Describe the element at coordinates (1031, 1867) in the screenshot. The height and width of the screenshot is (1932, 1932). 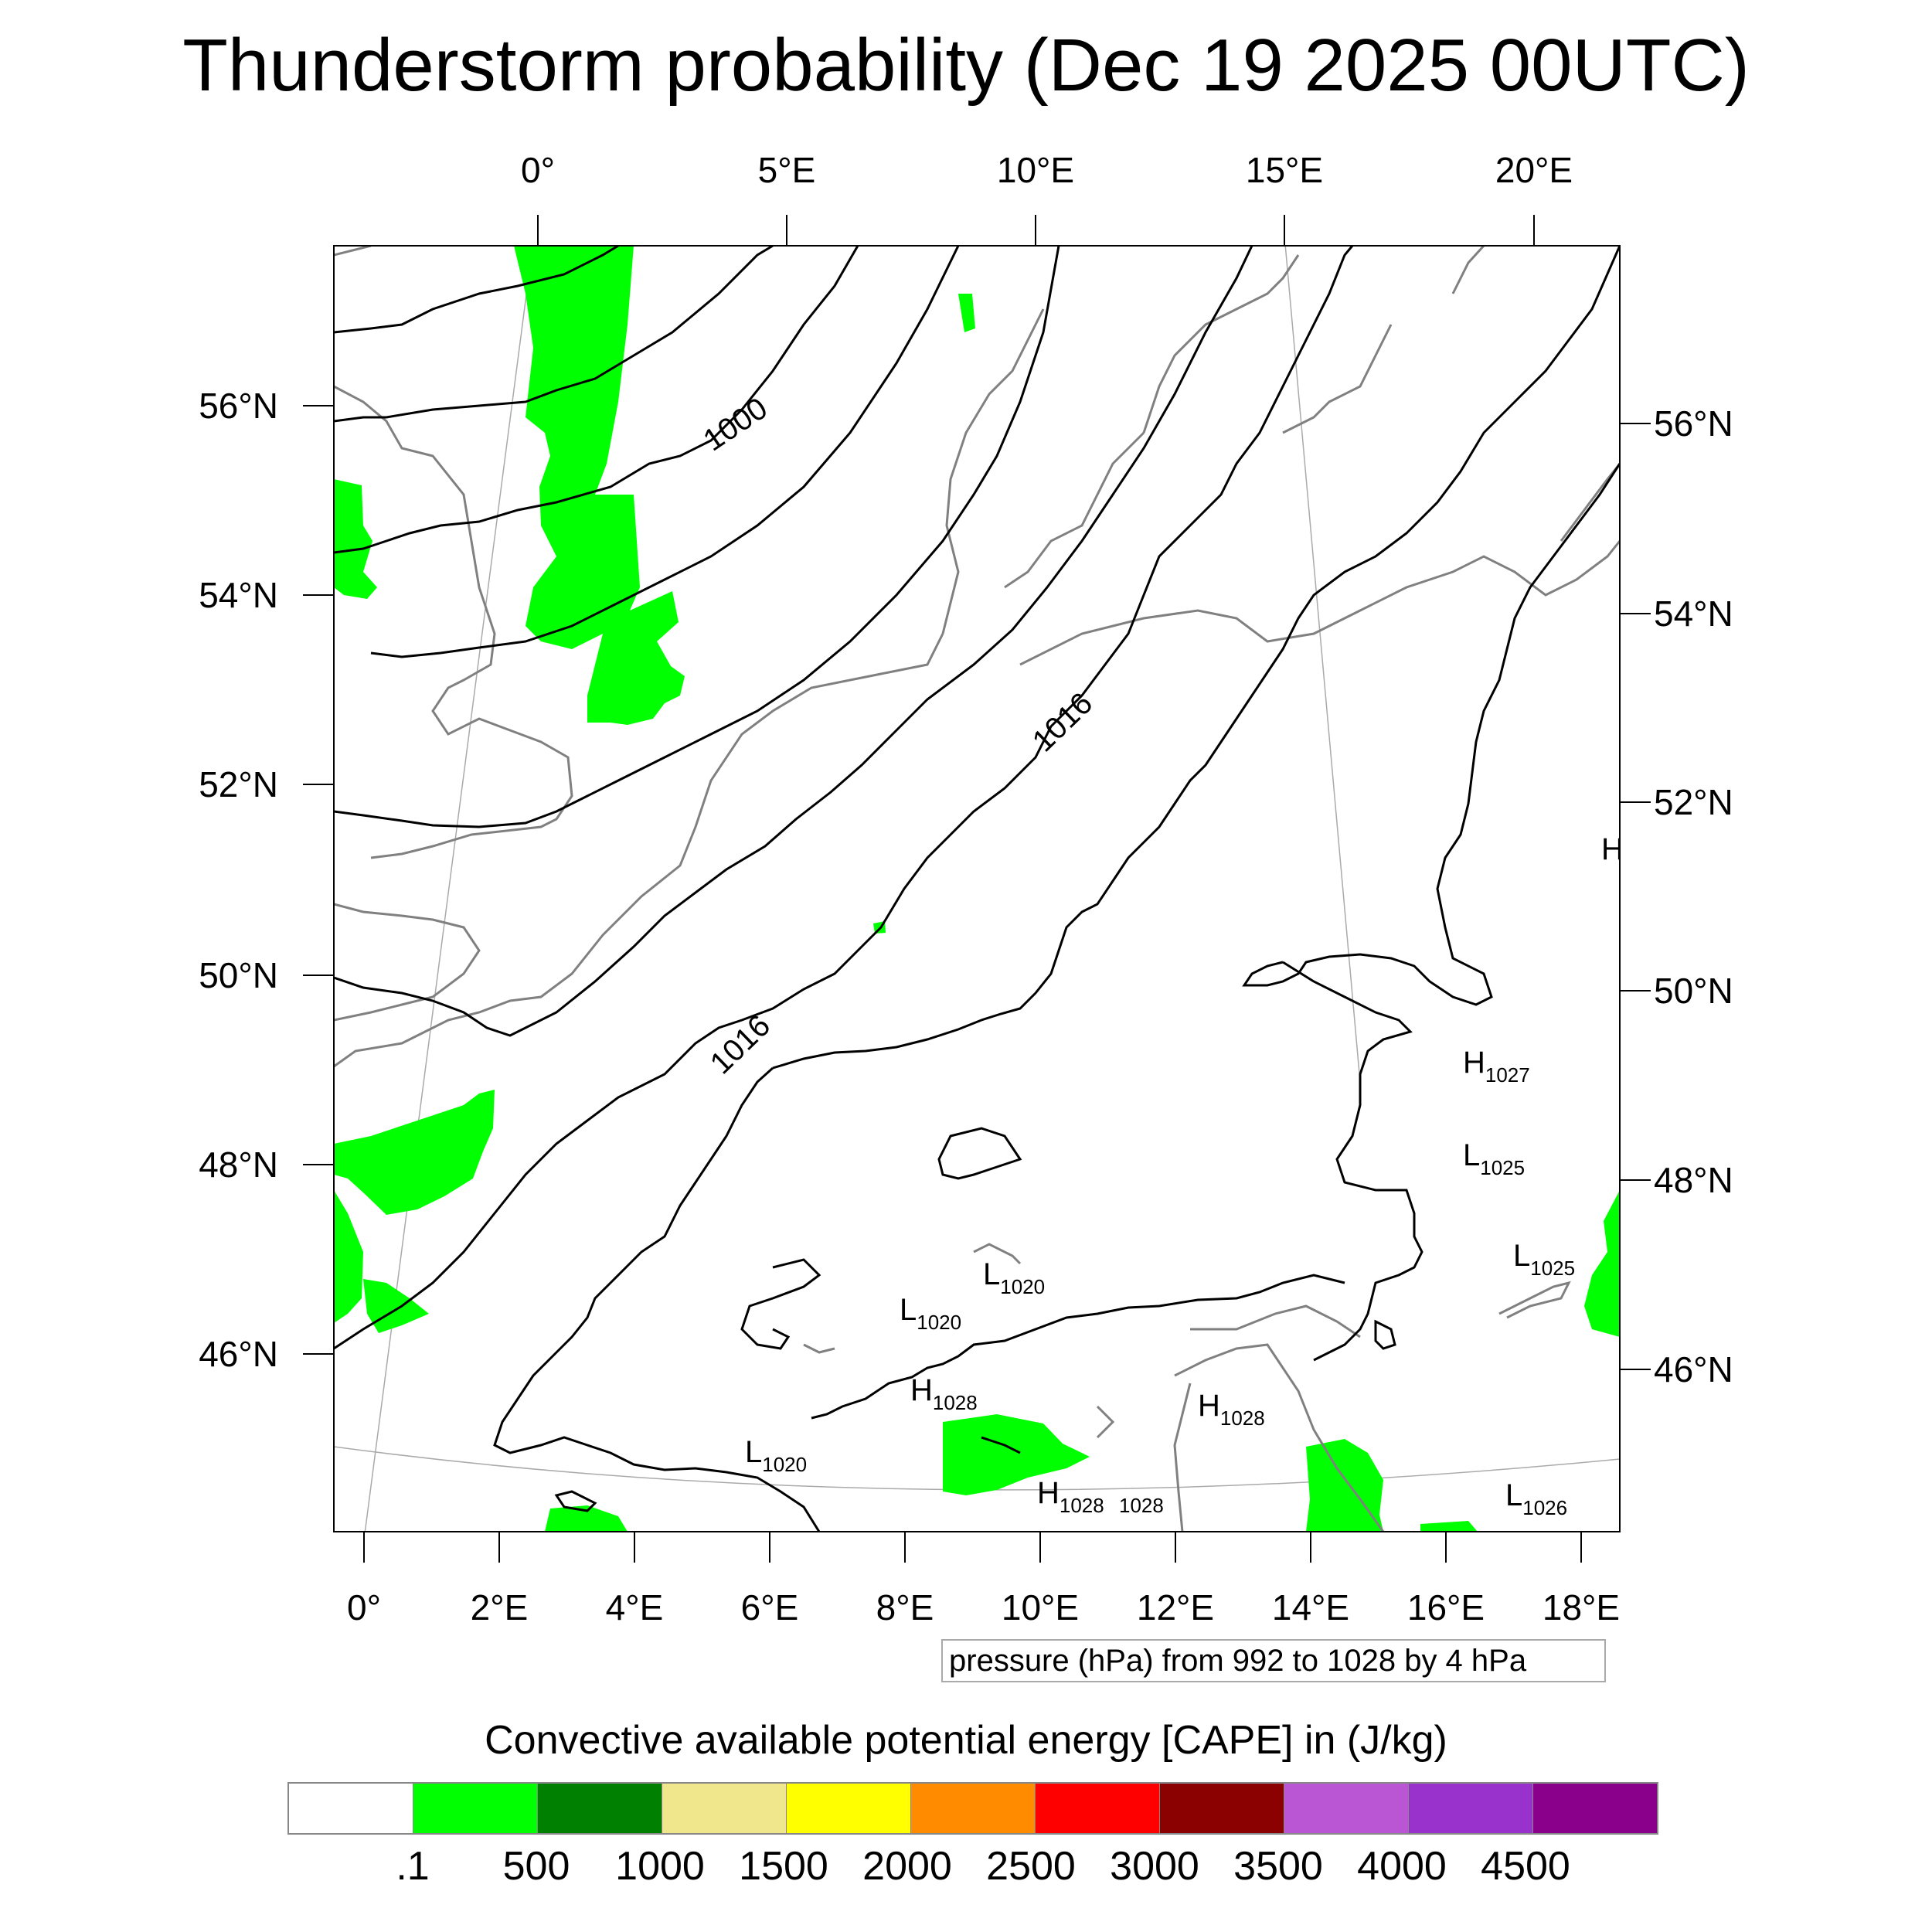
I see `colorbar-label: 2500` at that location.